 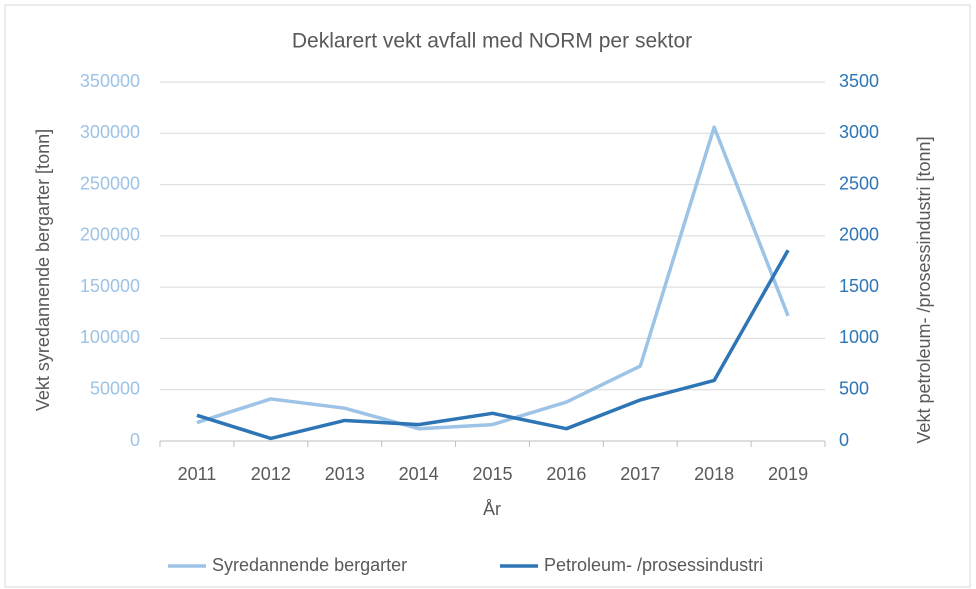 What do you see at coordinates (640, 474) in the screenshot?
I see `x-tick-label: 2017` at bounding box center [640, 474].